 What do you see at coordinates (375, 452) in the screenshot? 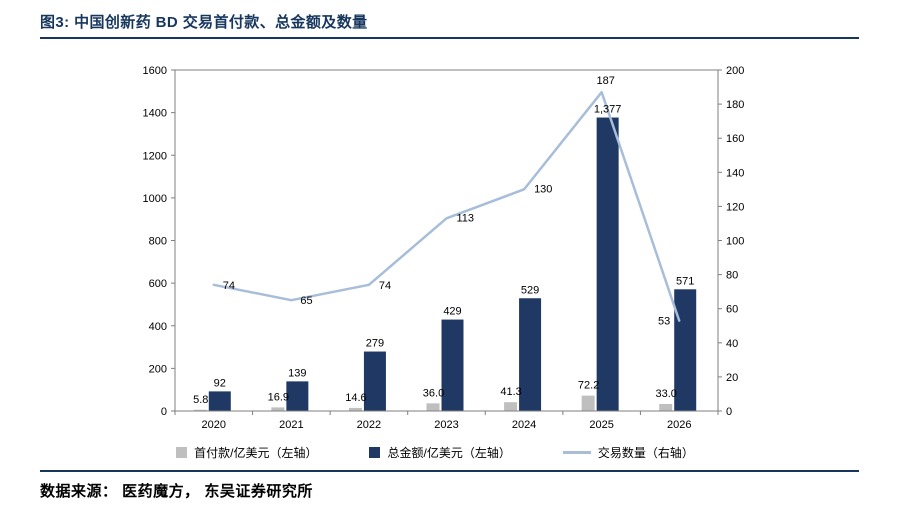
I see `total-swatch` at bounding box center [375, 452].